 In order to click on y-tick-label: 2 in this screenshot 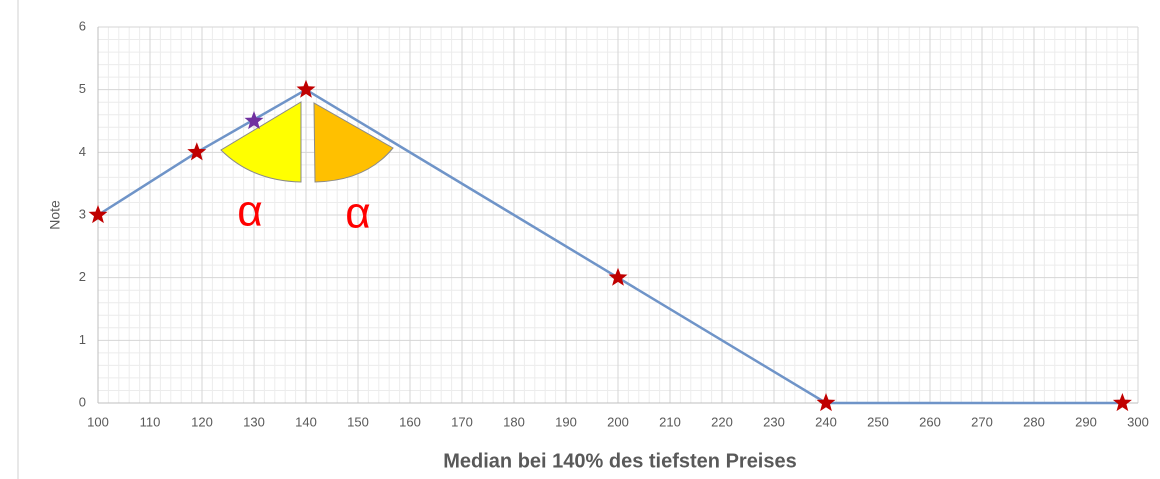, I will do `click(82, 276)`.